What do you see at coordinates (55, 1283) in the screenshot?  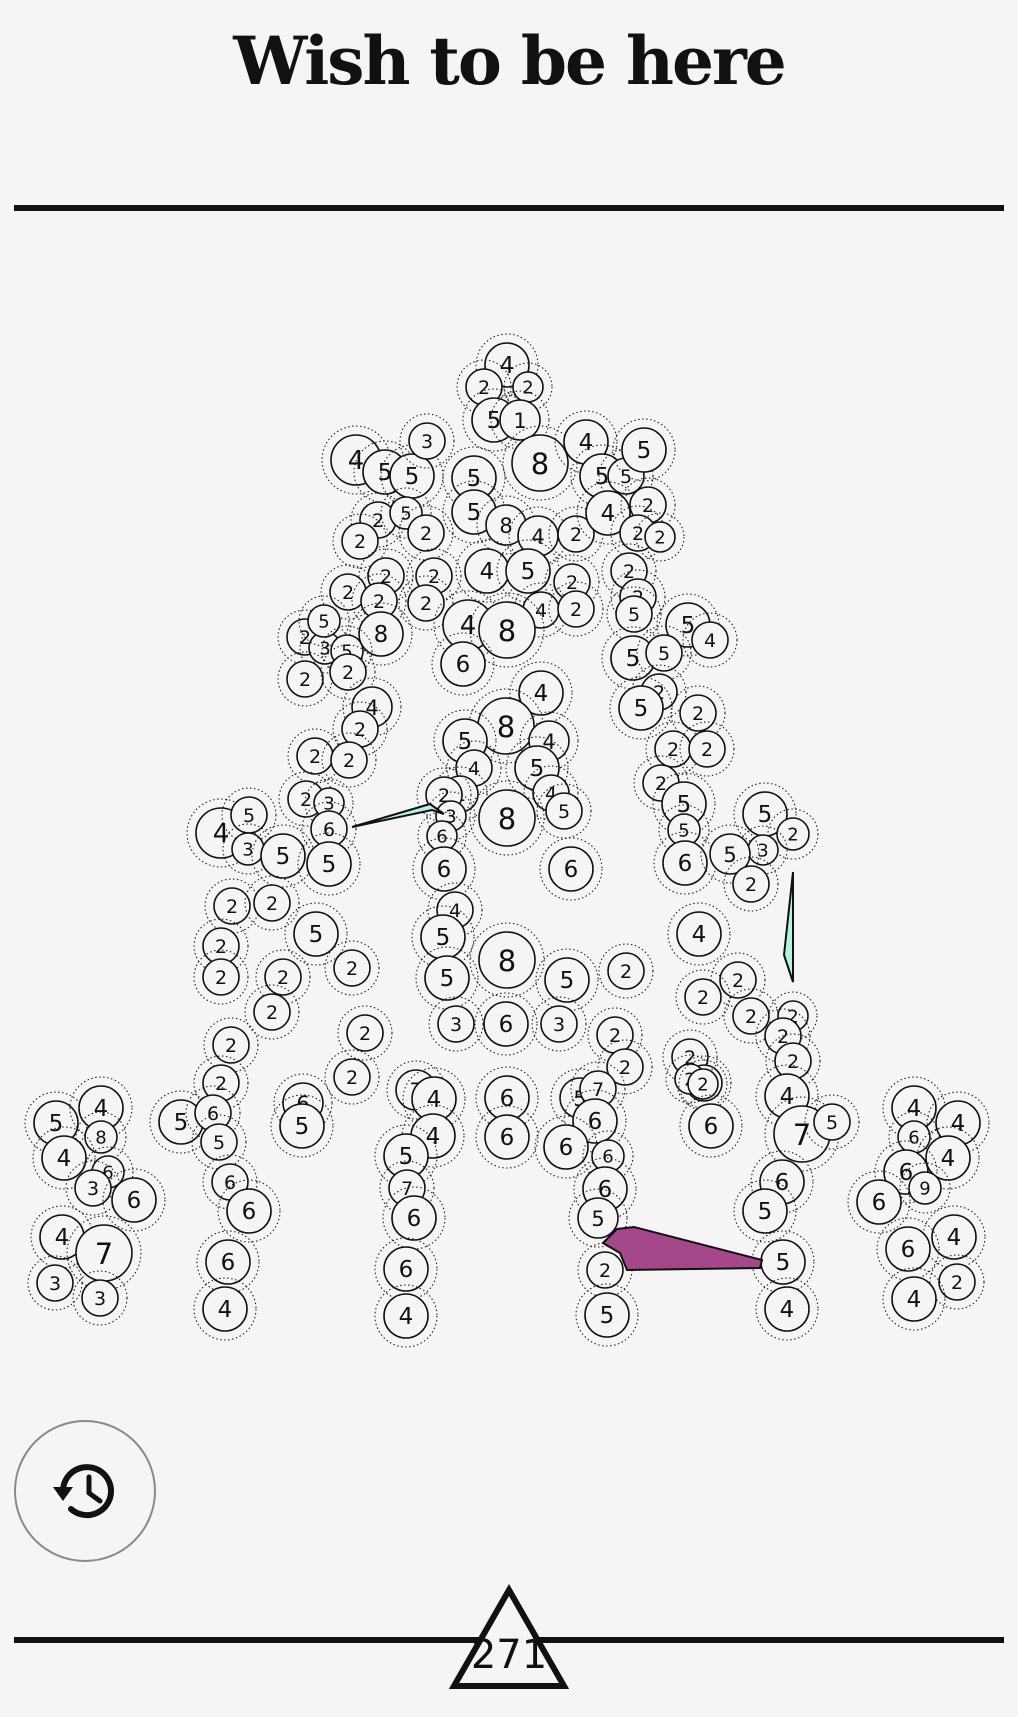 I see `cell-173: 3` at bounding box center [55, 1283].